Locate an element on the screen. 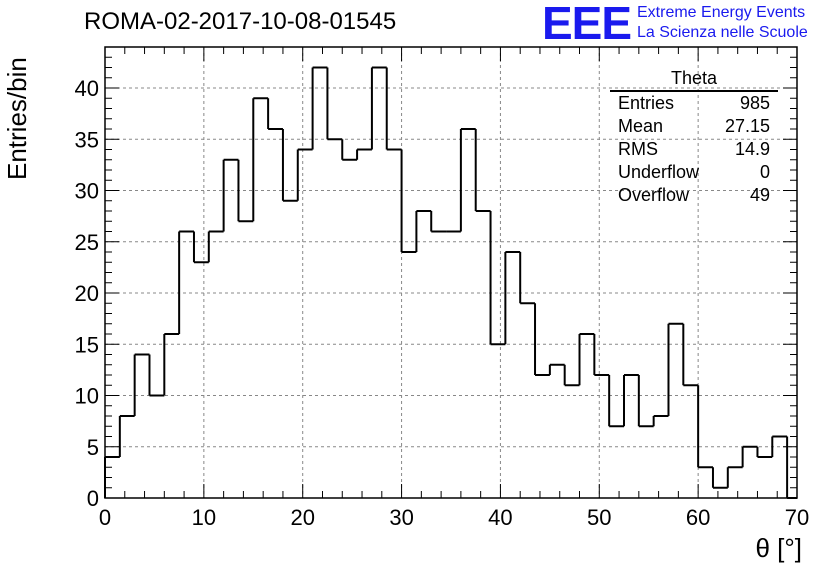 The width and height of the screenshot is (836, 572). logo-line-1: Extreme Energy Events is located at coordinates (721, 12).